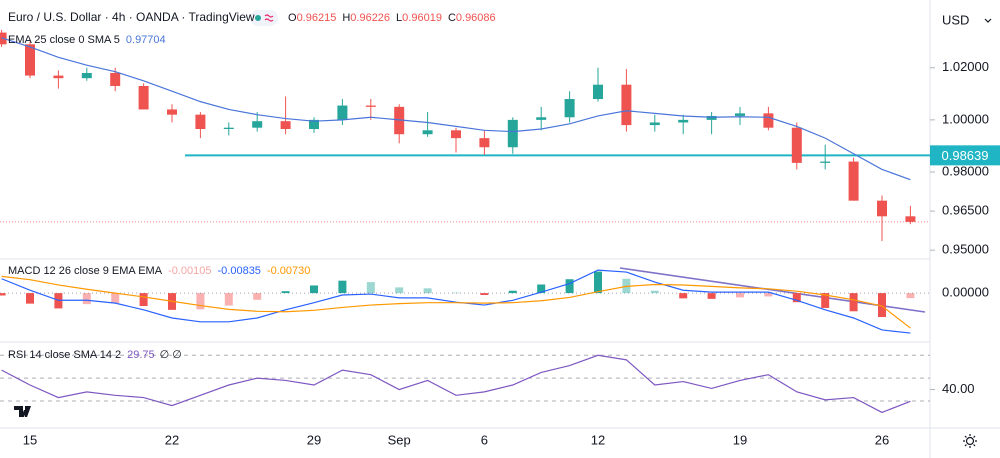 This screenshot has width=1000, height=458. What do you see at coordinates (146, 40) in the screenshot?
I see `indicator-value: 0.97704` at bounding box center [146, 40].